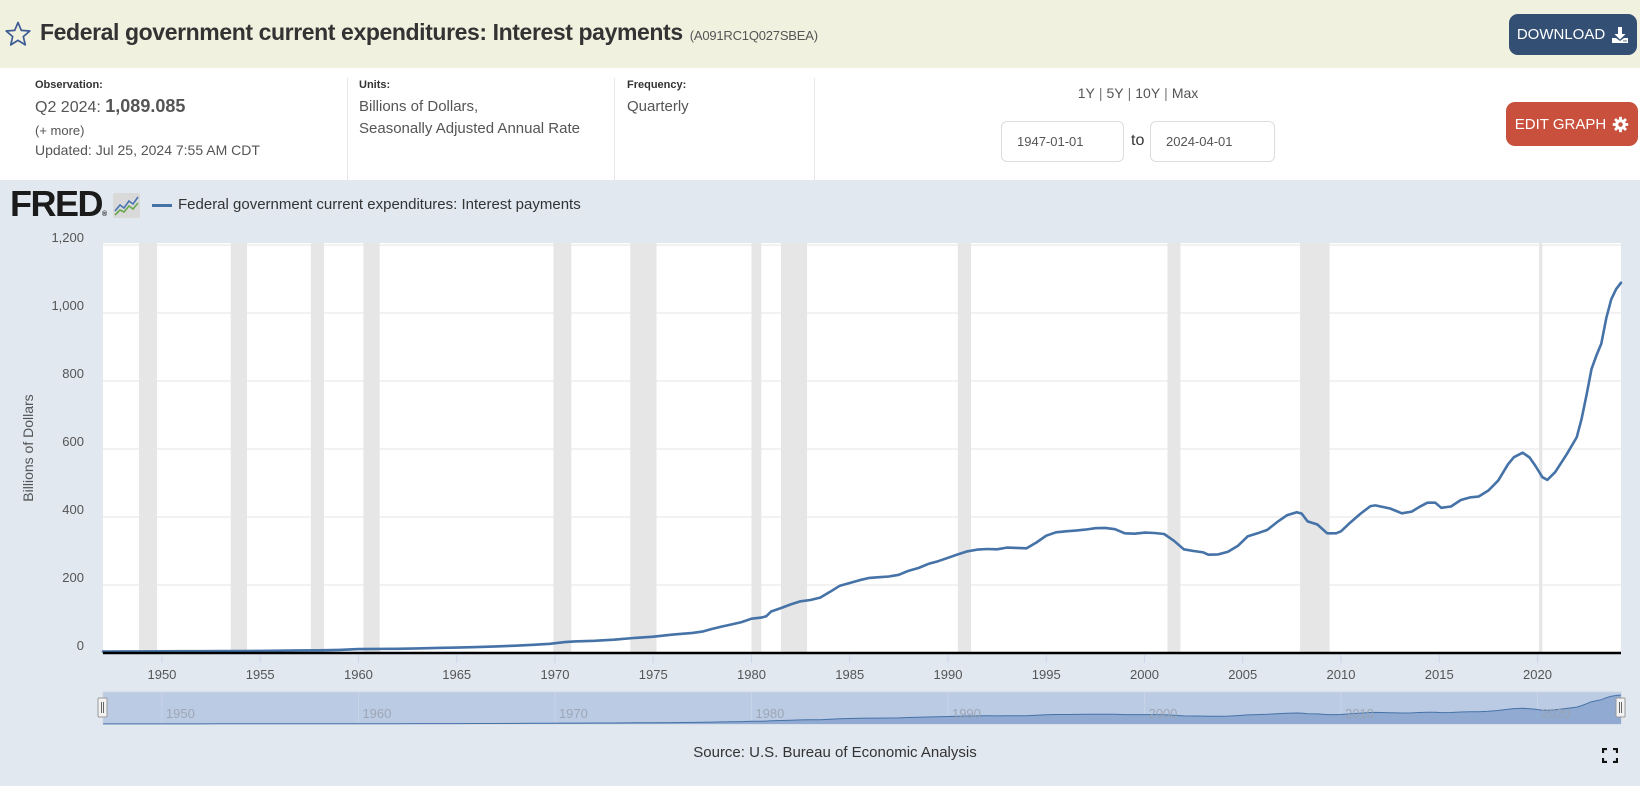 This screenshot has width=1640, height=786. I want to click on download-button-label: DOWNLOAD, so click(1561, 34).